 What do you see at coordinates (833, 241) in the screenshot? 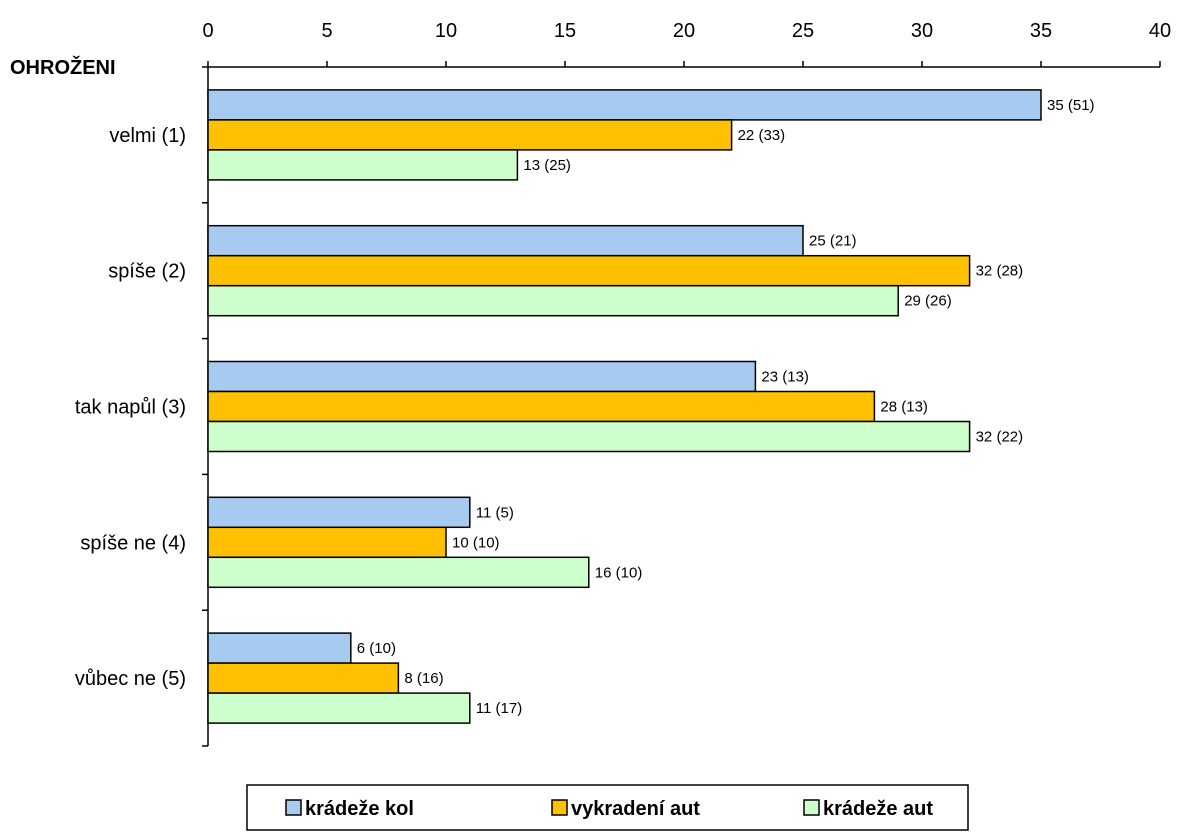
I see `data-label: 25 (21)` at bounding box center [833, 241].